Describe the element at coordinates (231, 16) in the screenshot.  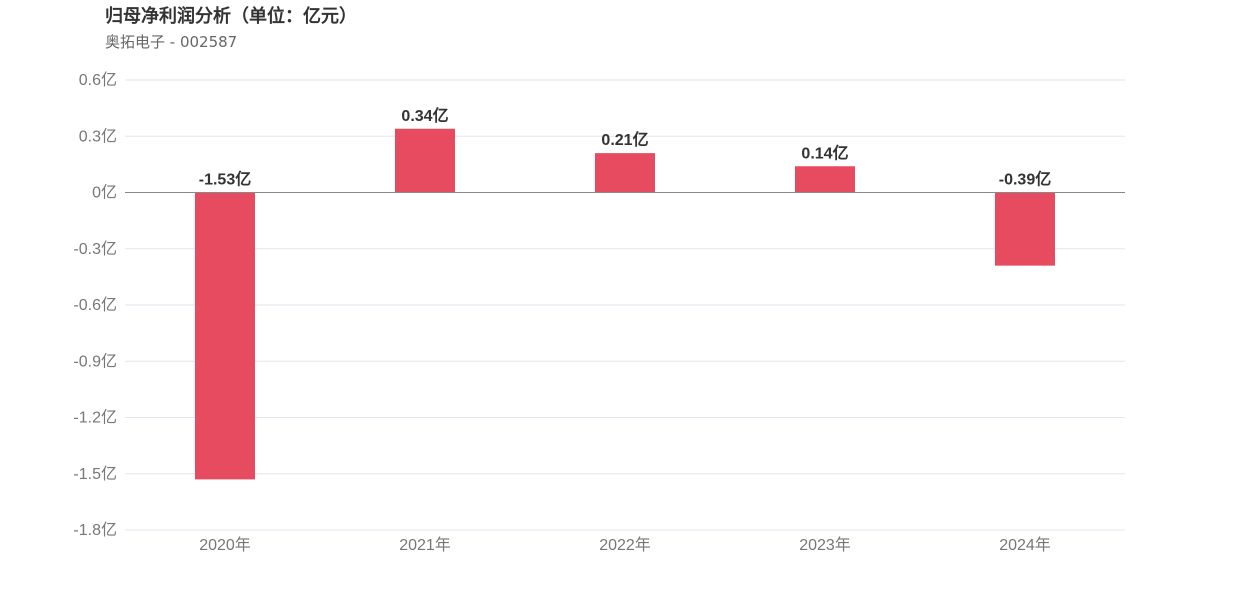
I see `chart-title: 归母净利润分析（单位：亿元）` at that location.